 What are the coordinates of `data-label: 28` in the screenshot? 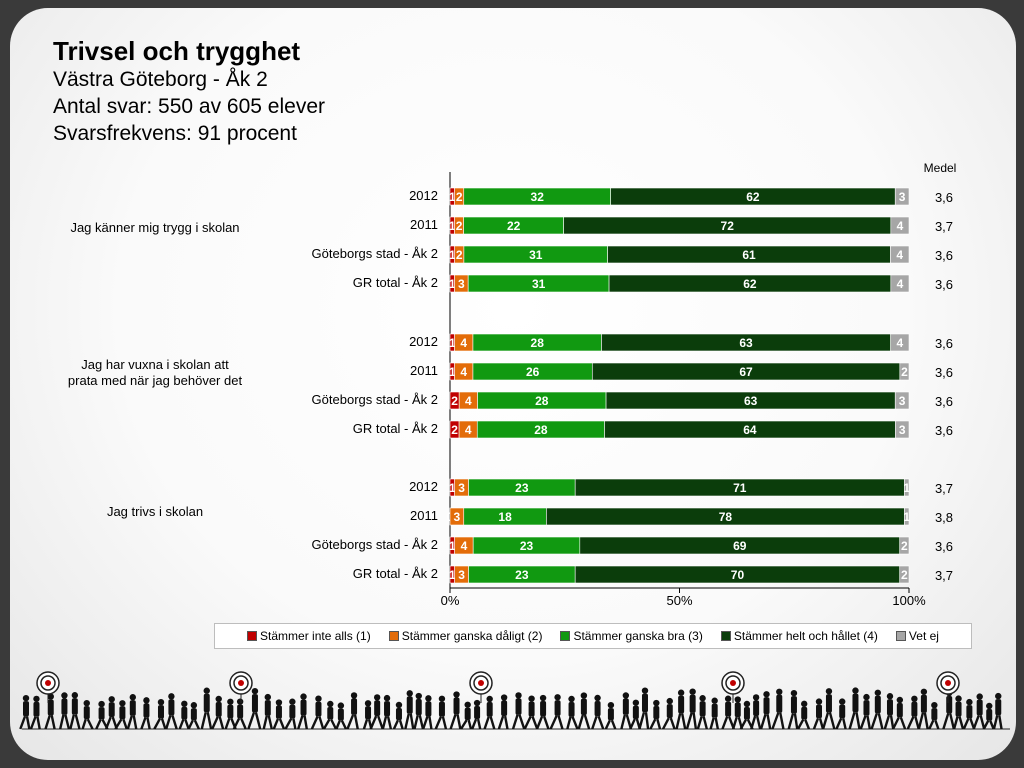 It's located at (541, 430).